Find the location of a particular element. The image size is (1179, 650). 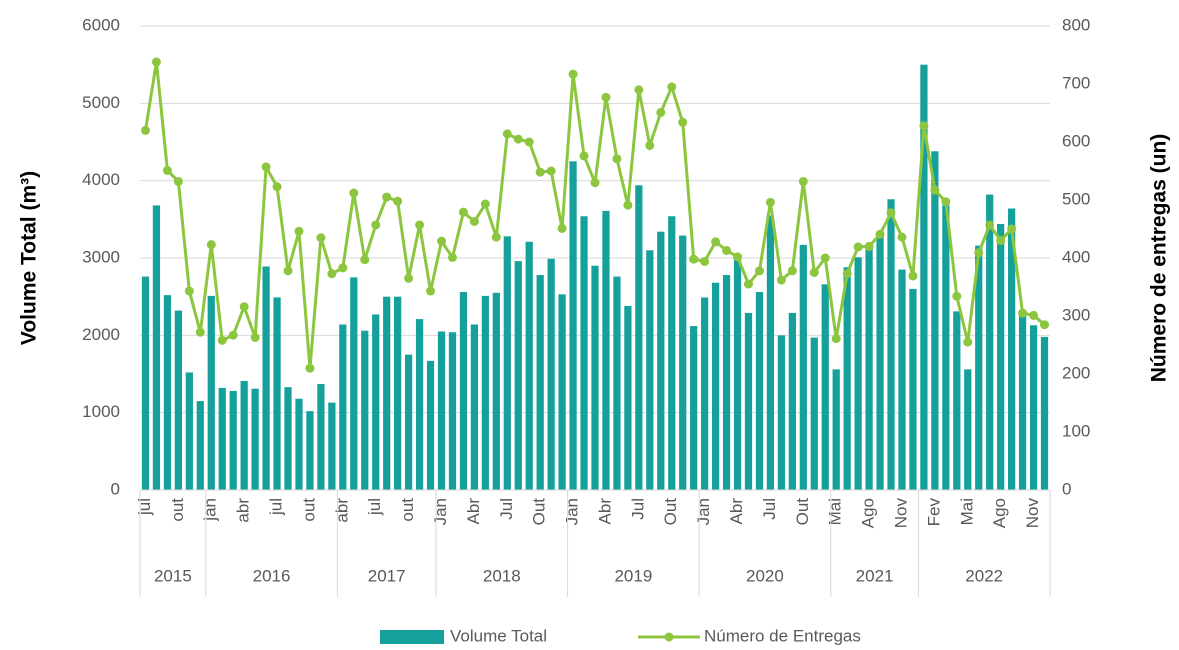

y-tick-label: 1000 is located at coordinates (101, 411).